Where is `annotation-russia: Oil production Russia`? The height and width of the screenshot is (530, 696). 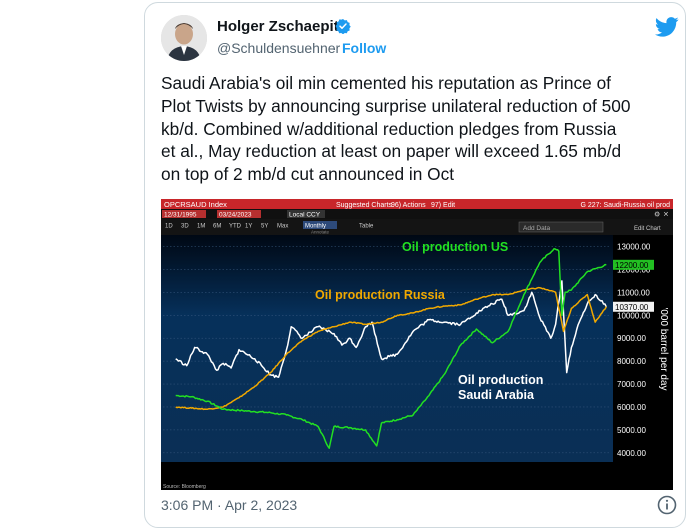 annotation-russia: Oil production Russia is located at coordinates (380, 295).